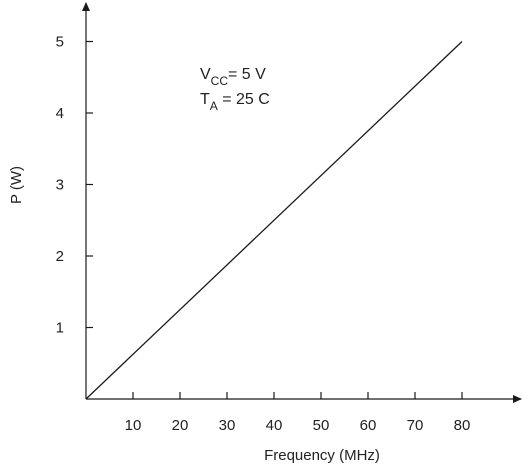 This screenshot has width=523, height=470. Describe the element at coordinates (321, 425) in the screenshot. I see `x-tick-label: 50` at that location.